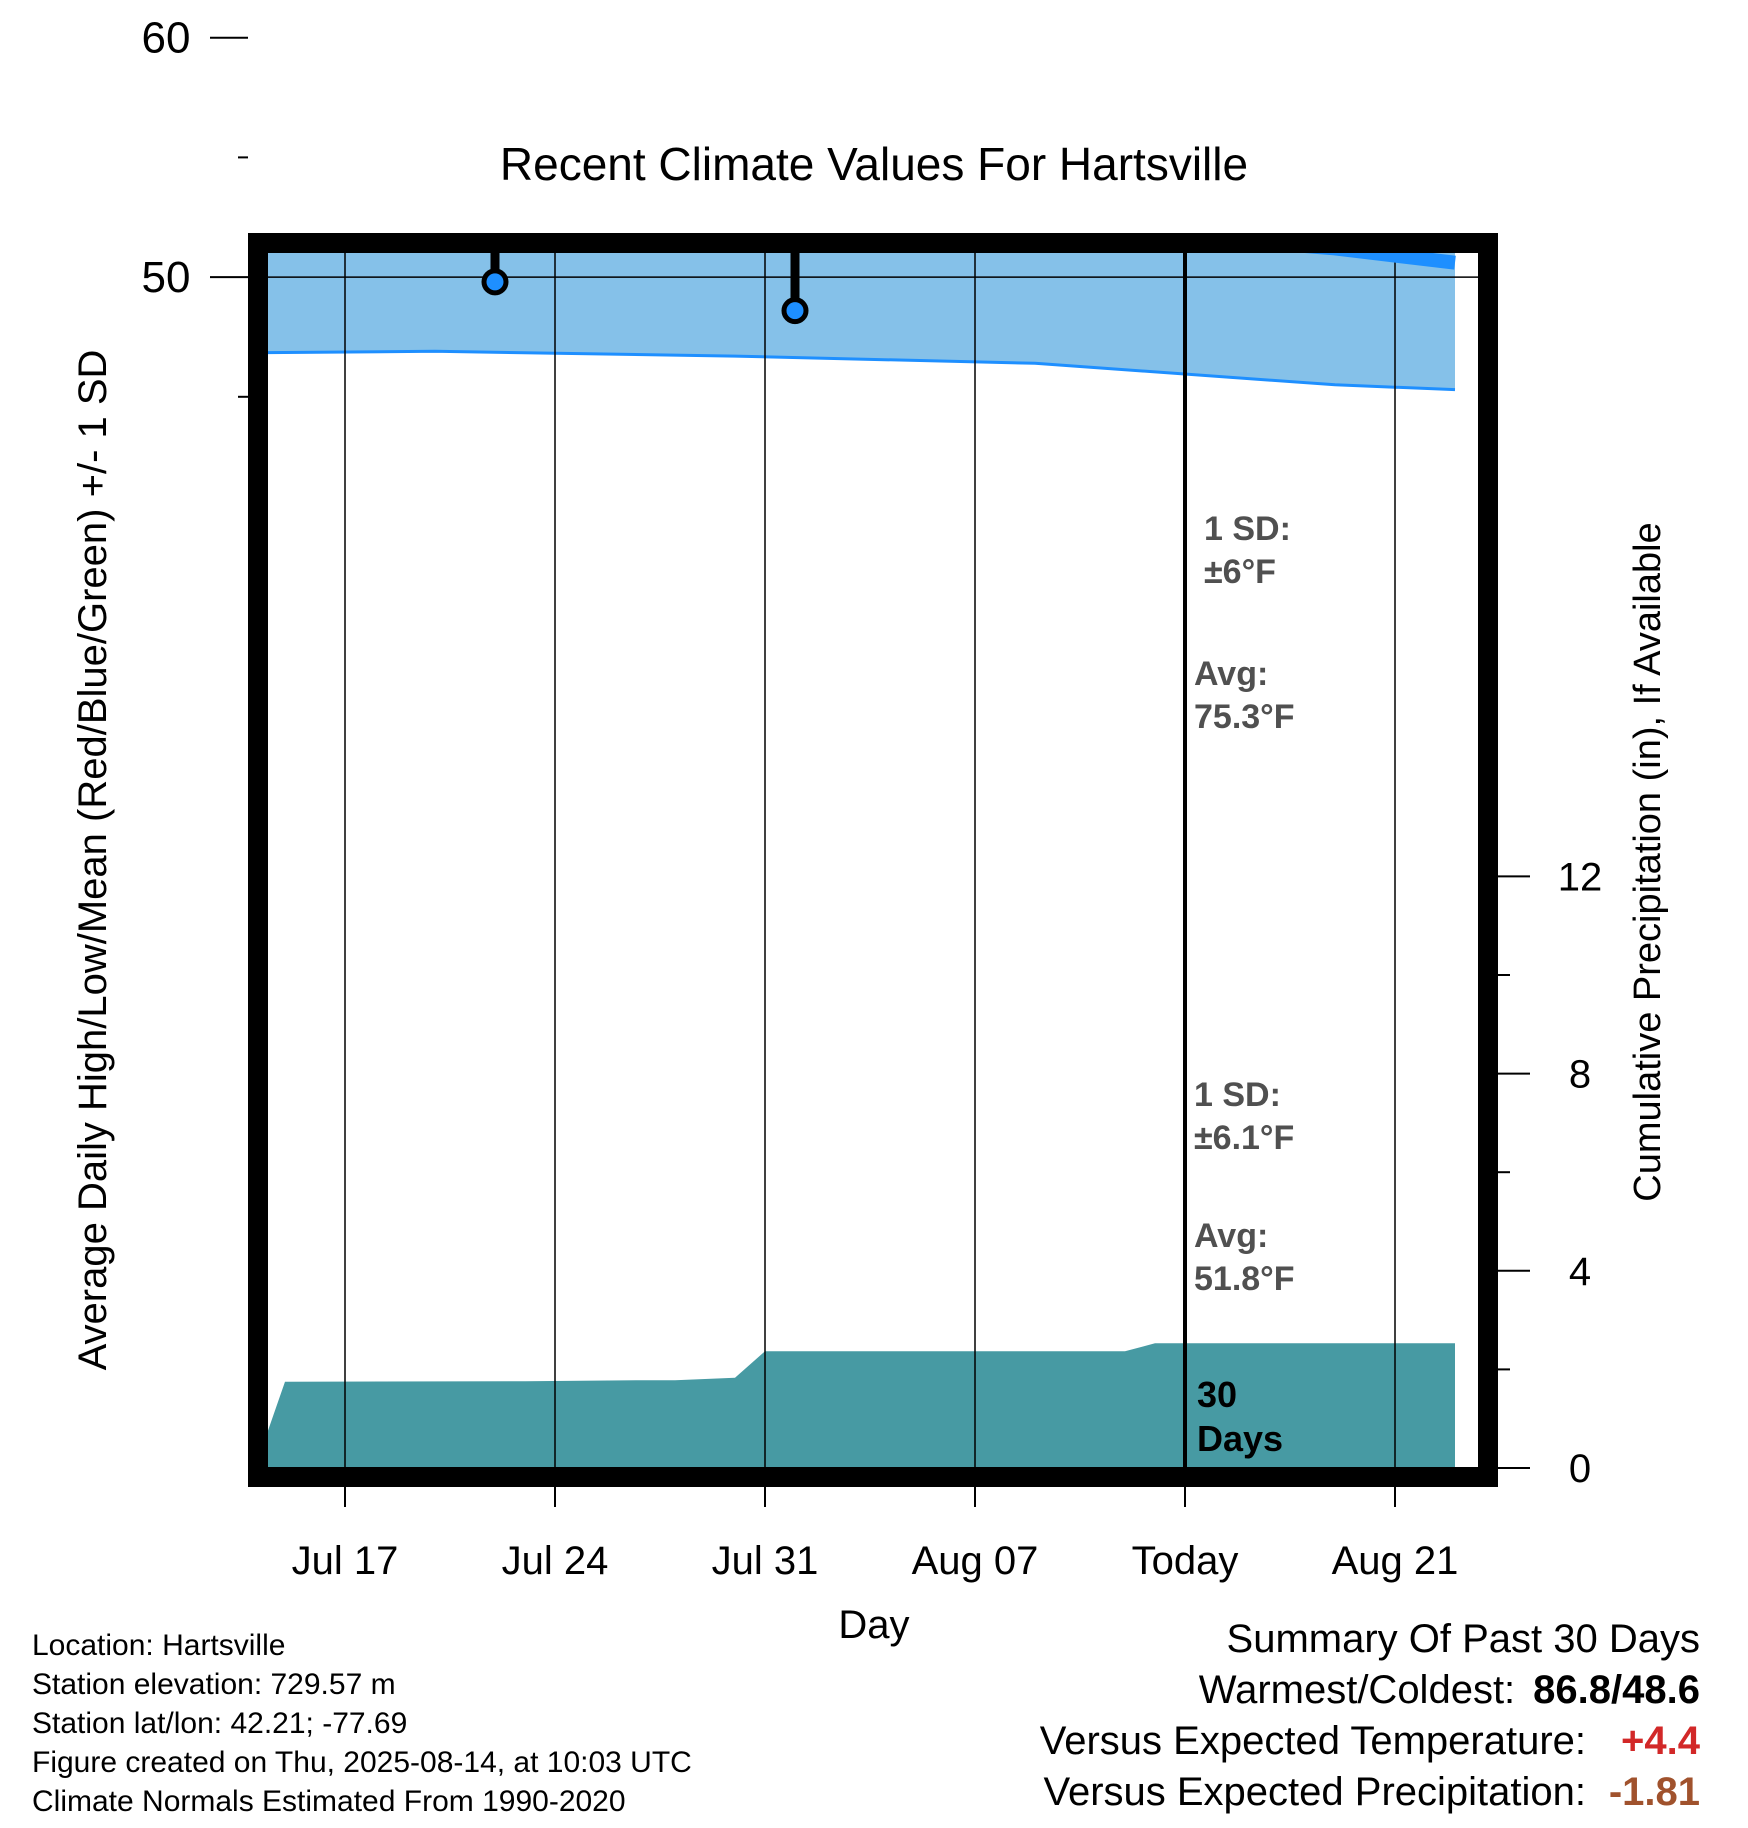 The image size is (1748, 1828). Describe the element at coordinates (1616, 1690) in the screenshot. I see `warmest-value: 86.8/48.6` at that location.